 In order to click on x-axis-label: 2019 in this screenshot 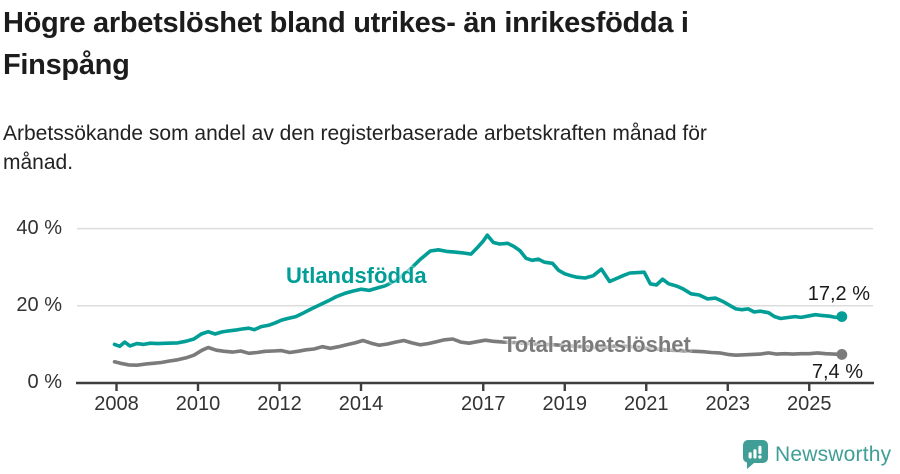, I will do `click(565, 404)`.